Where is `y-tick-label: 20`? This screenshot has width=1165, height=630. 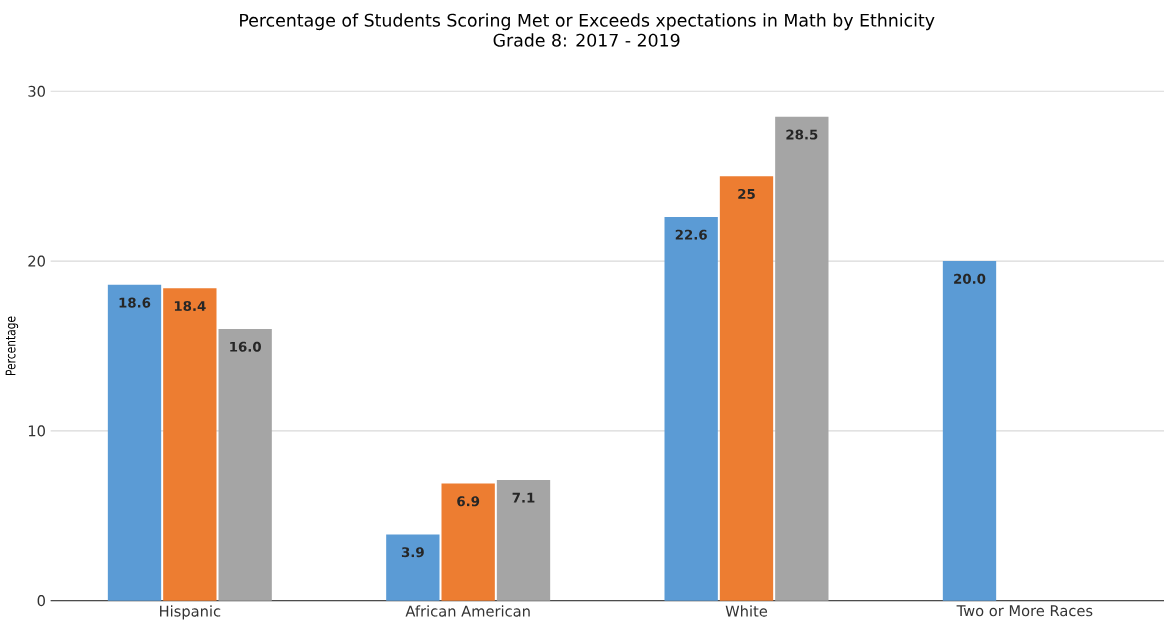 y-tick-label: 20 is located at coordinates (36, 261).